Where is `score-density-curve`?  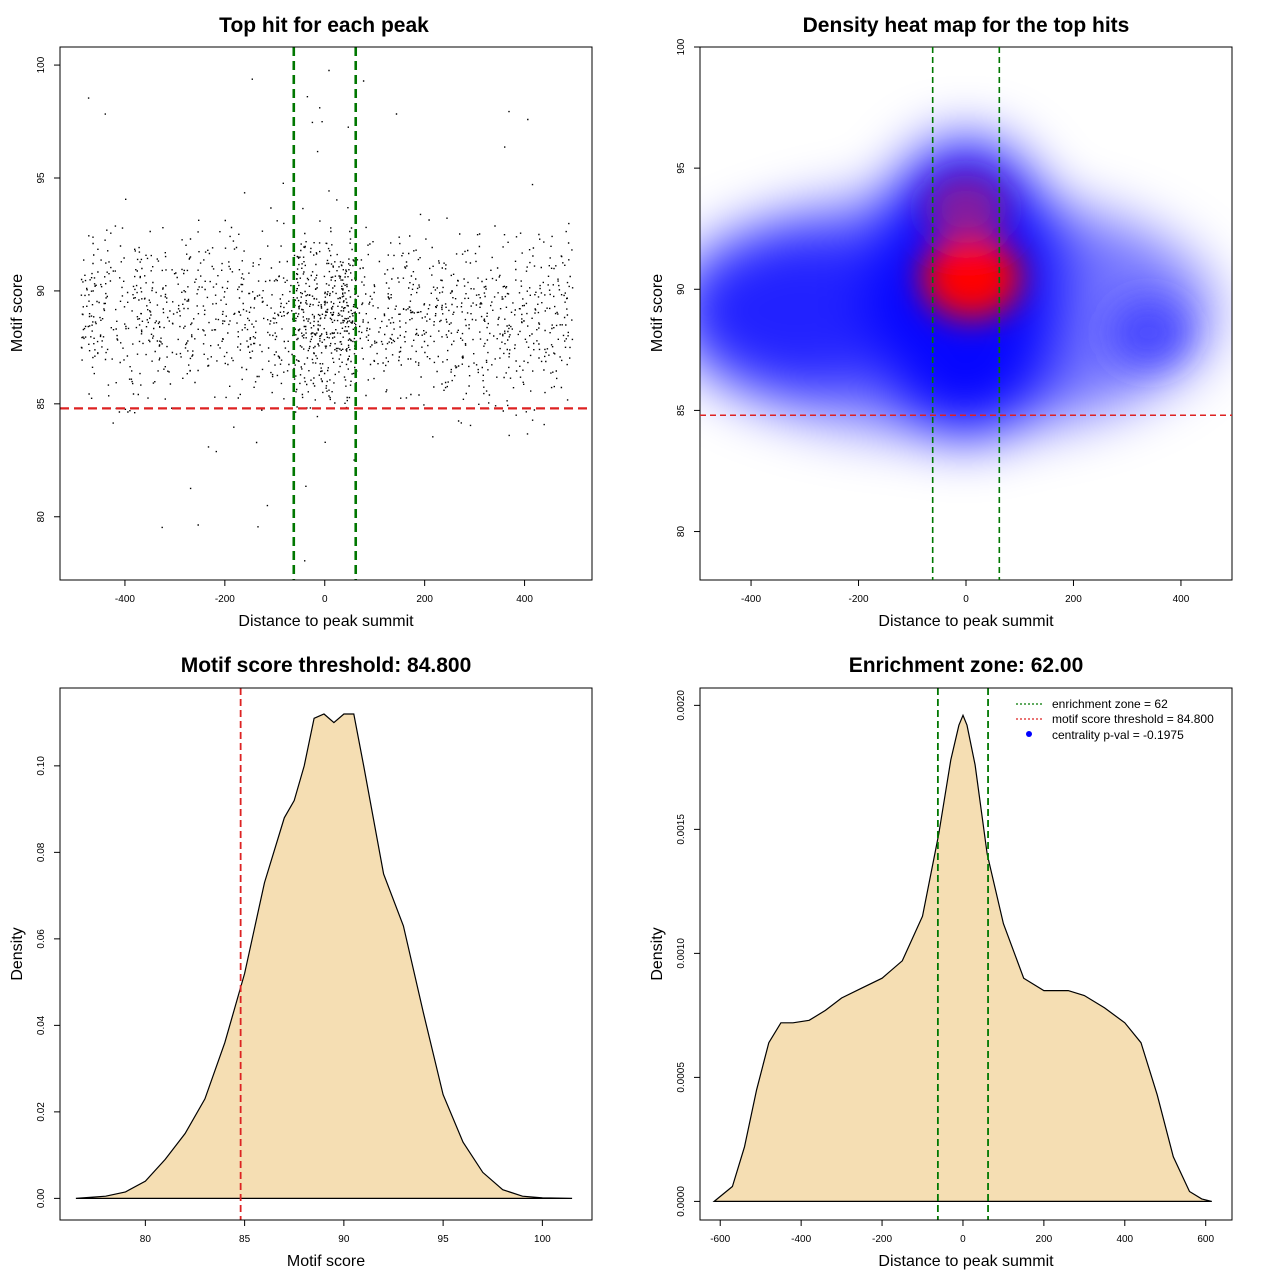
score-density-curve is located at coordinates (324, 956).